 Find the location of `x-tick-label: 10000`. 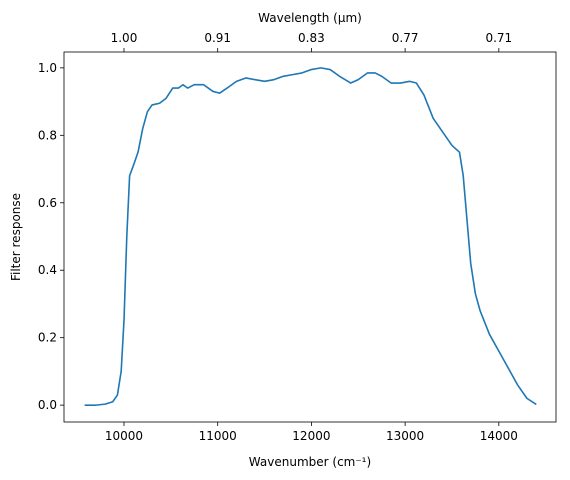

x-tick-label: 10000 is located at coordinates (124, 436).